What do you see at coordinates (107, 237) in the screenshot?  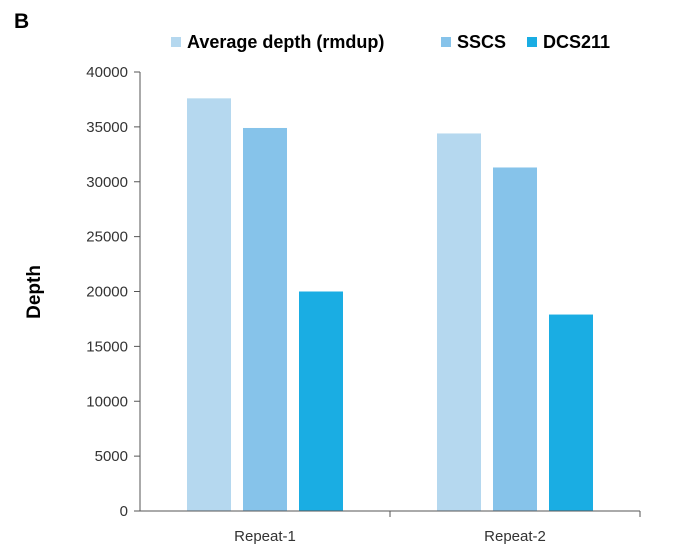 I see `y-tick-label: 25000` at bounding box center [107, 237].